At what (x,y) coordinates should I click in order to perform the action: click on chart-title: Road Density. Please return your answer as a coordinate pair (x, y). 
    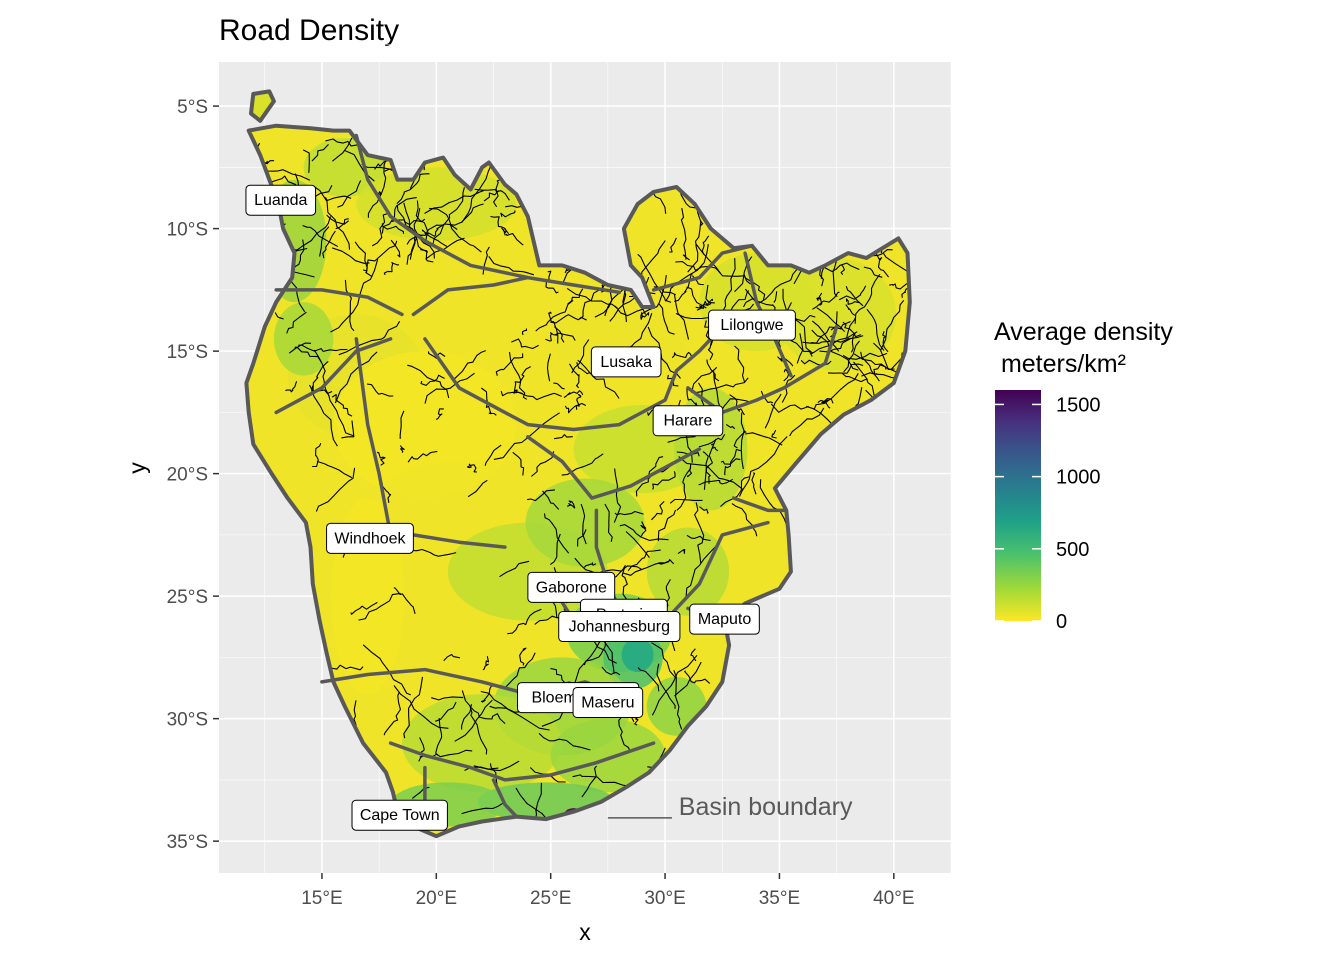
    Looking at the image, I should click on (309, 30).